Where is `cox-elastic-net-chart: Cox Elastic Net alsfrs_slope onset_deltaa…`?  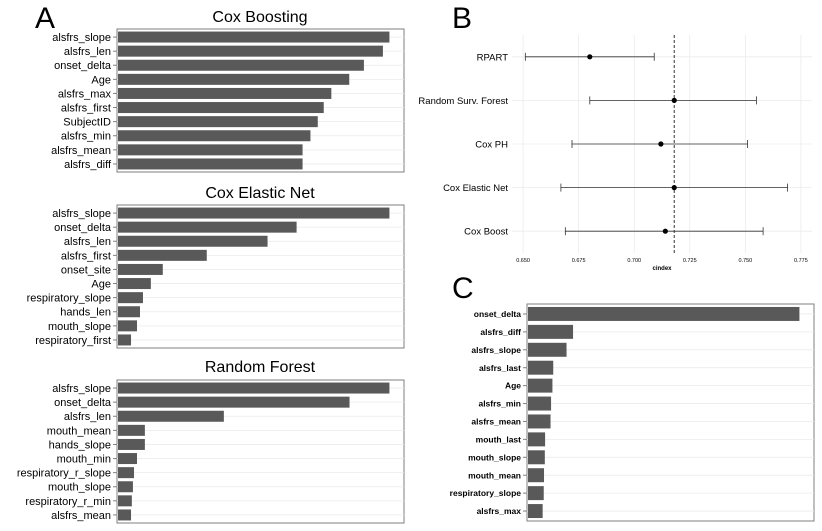
cox-elastic-net-chart: Cox Elastic Net alsfrs_slope onset_deltaa… is located at coordinates (216, 267).